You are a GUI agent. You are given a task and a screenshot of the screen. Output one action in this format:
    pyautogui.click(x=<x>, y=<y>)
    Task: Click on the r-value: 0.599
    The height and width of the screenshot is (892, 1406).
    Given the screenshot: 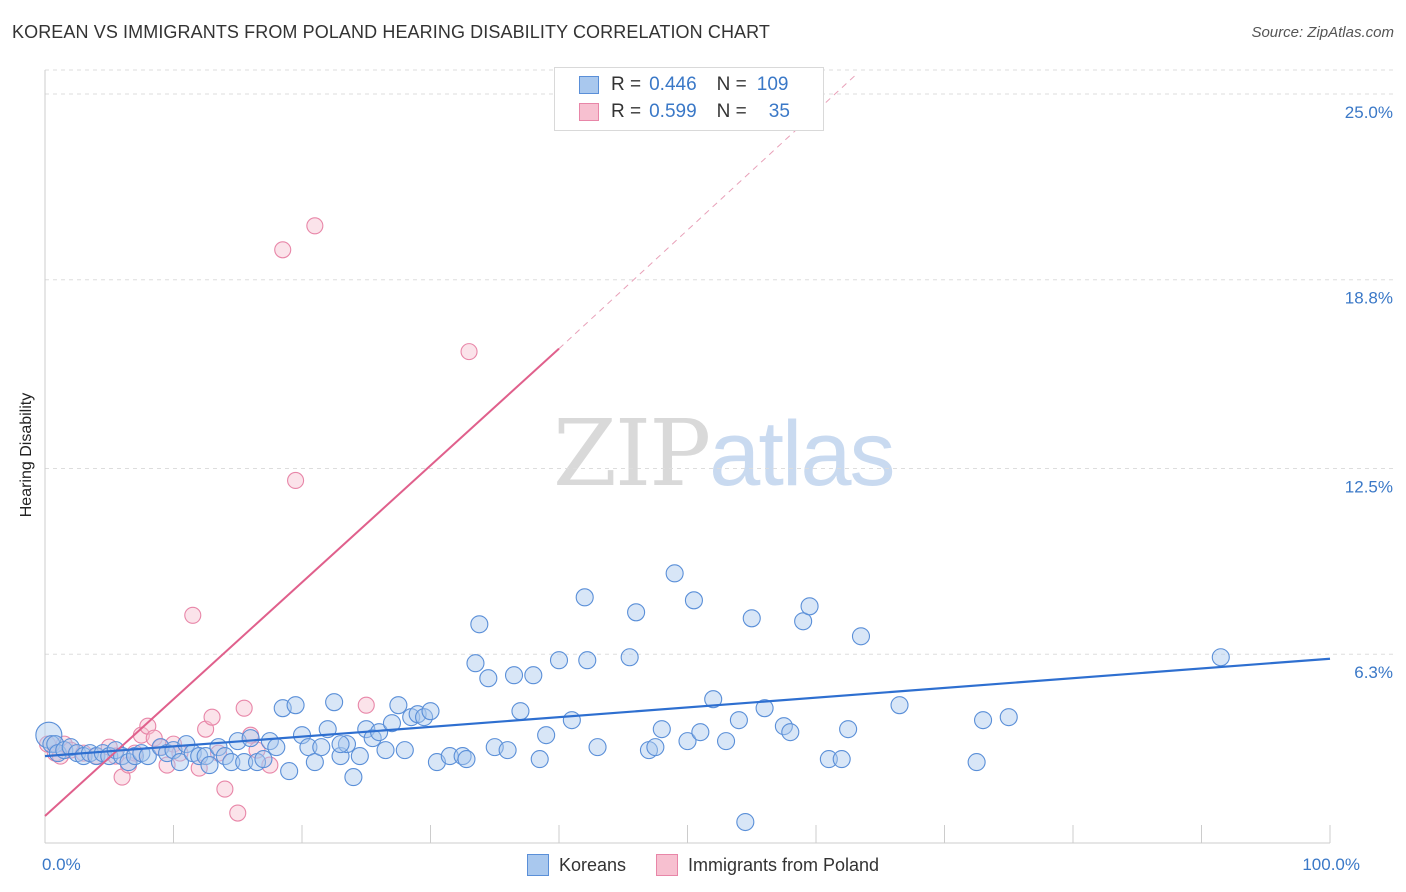 What is the action you would take?
    pyautogui.click(x=673, y=111)
    